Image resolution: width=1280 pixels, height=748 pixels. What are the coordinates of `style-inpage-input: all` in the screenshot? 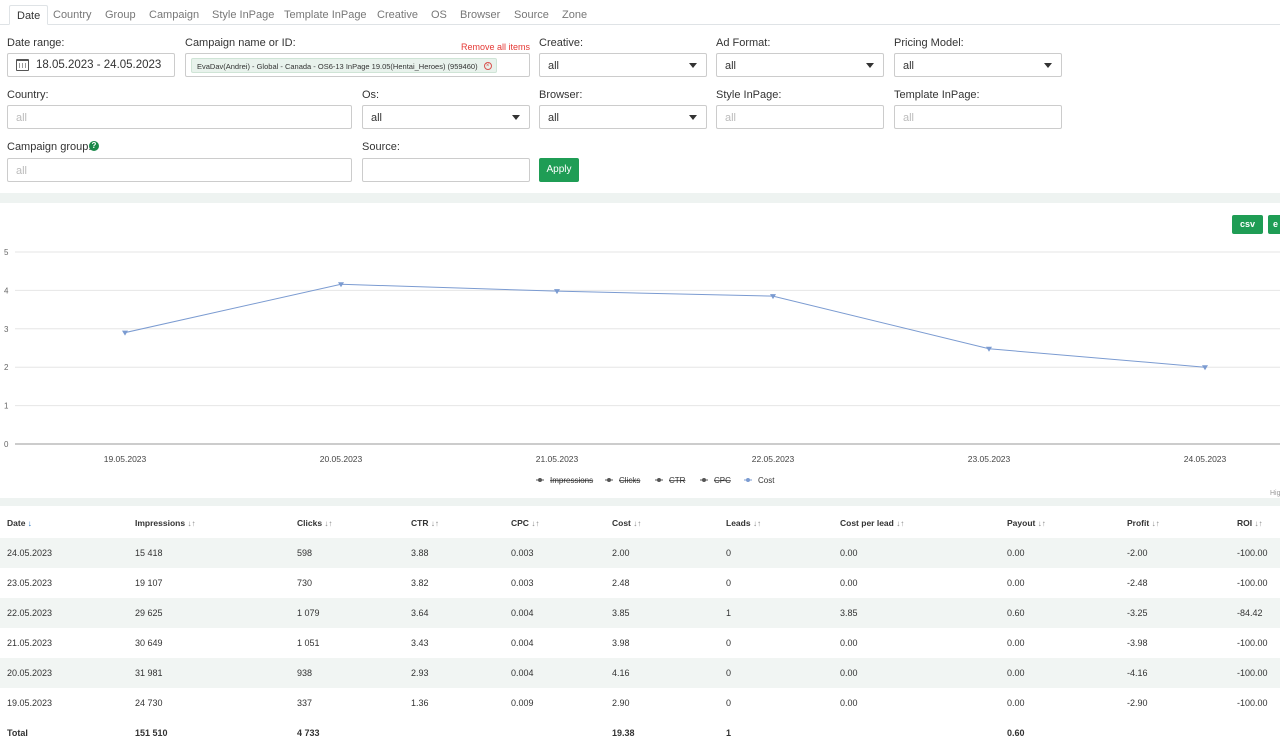 It's located at (800, 117).